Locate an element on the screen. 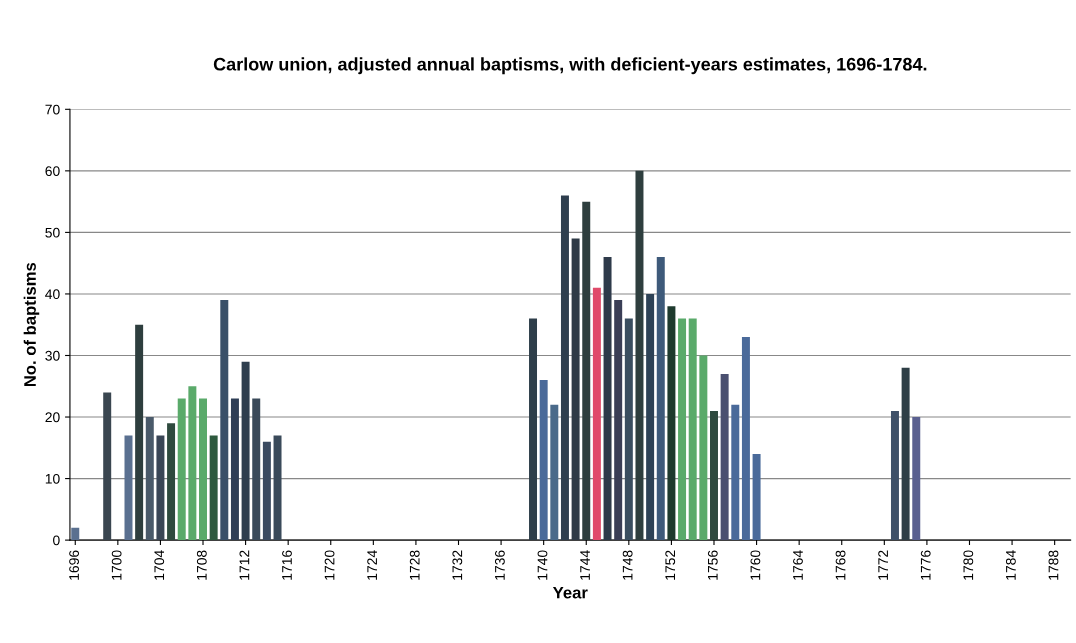 The height and width of the screenshot is (643, 1076). x-tick-label: 1788 is located at coordinates (1053, 565).